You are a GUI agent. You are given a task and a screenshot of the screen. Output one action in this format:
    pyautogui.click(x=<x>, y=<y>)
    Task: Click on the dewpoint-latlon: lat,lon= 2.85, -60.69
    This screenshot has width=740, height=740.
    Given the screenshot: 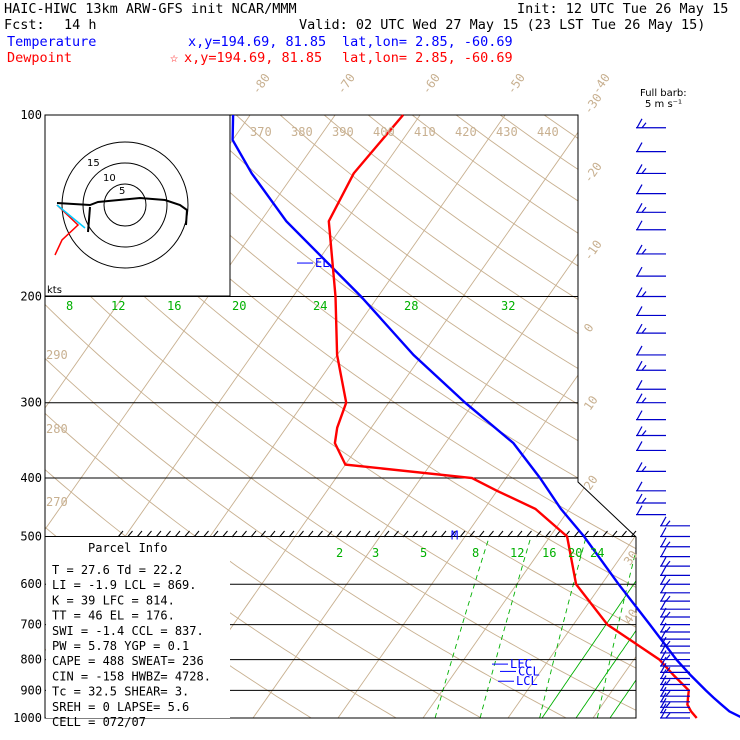 What is the action you would take?
    pyautogui.click(x=427, y=58)
    